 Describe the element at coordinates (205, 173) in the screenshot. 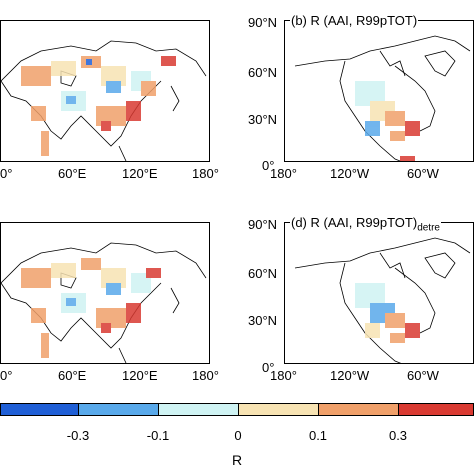

I see `panel-a-xtick: 180°` at that location.